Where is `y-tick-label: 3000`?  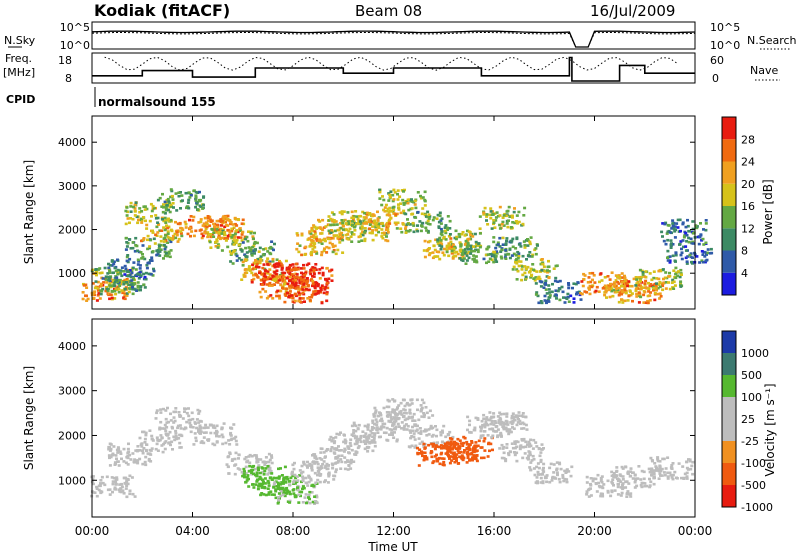
y-tick-label: 3000 is located at coordinates (72, 391).